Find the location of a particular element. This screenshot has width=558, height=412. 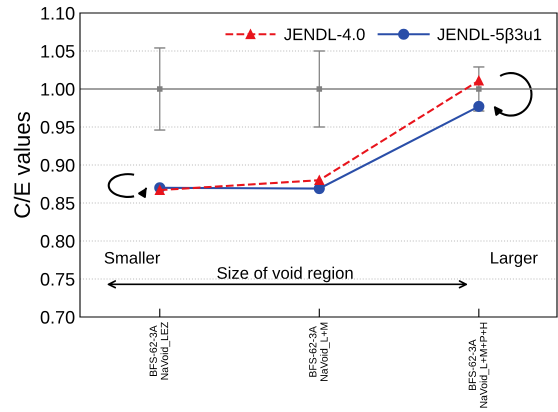

y-axis-title: C/E values is located at coordinates (22, 165).